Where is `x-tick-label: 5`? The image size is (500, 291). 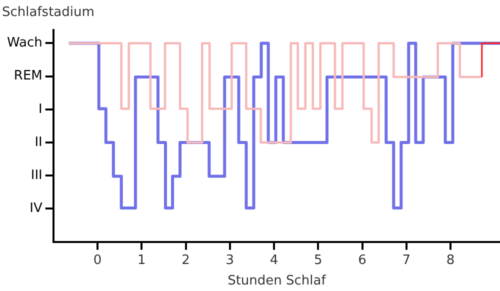
x-tick-label: 5 is located at coordinates (318, 260).